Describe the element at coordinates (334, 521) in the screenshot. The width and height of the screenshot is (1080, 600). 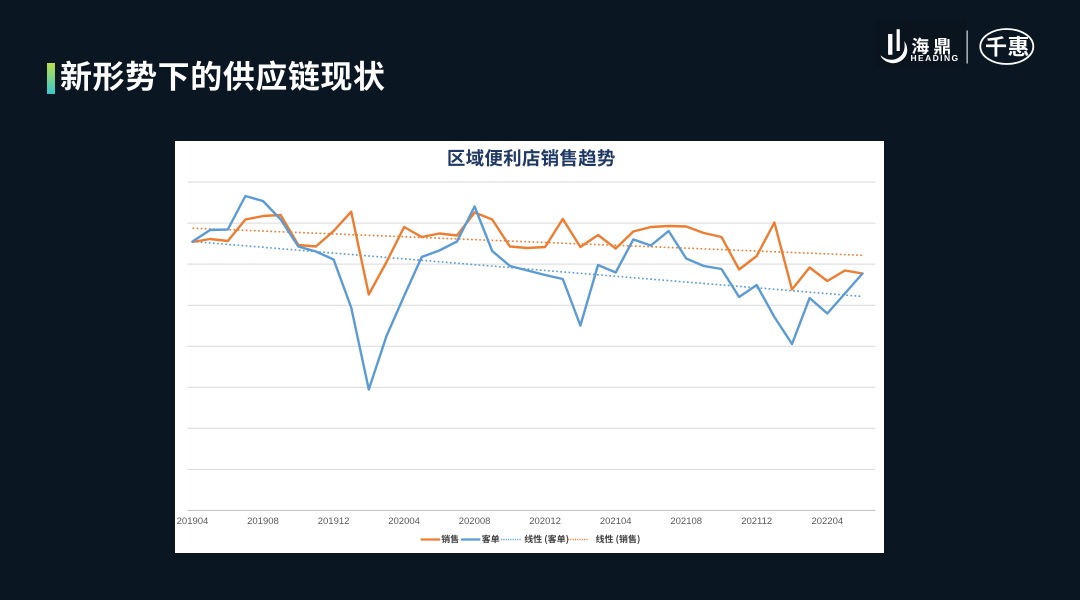
I see `svg-text: 201912` at that location.